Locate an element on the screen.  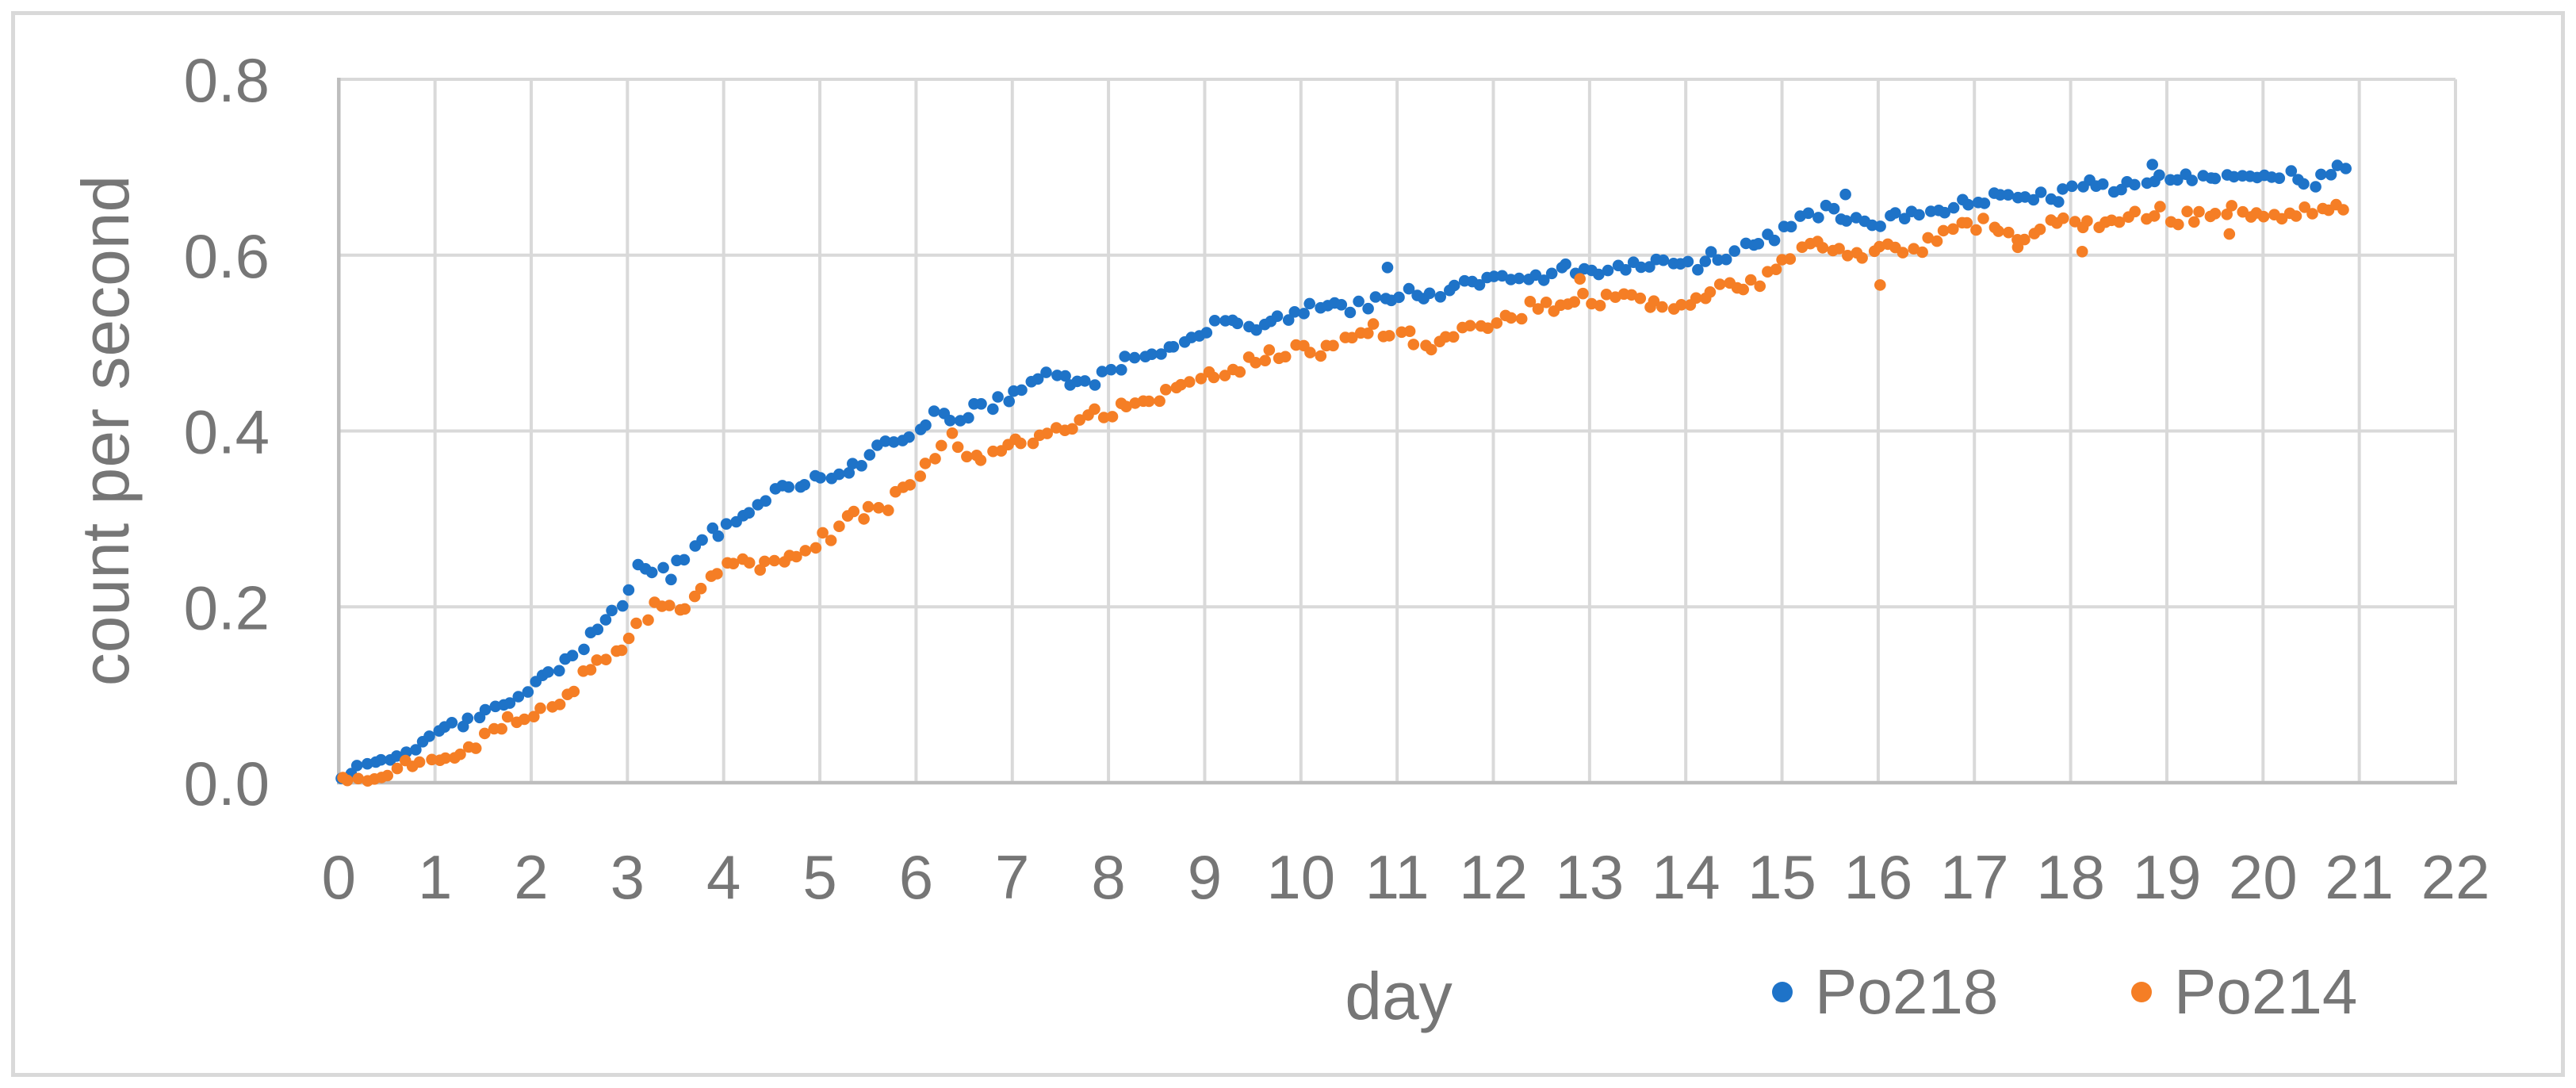
x-tick-label: 14 is located at coordinates (1686, 877).